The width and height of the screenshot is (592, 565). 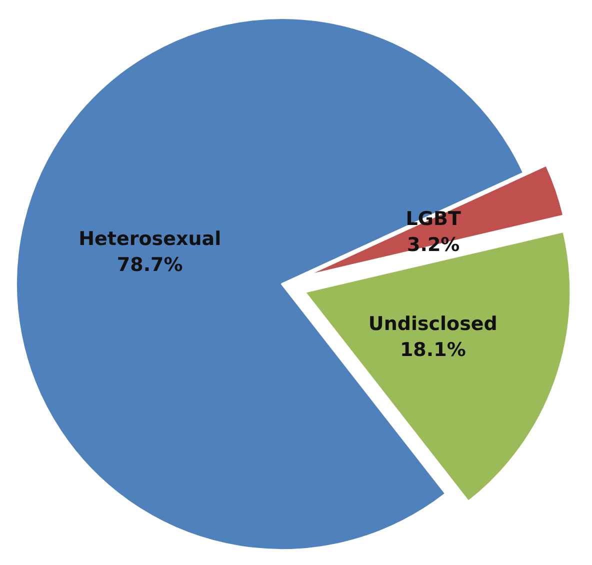 I want to click on slice-label: Undisclosed, so click(x=433, y=324).